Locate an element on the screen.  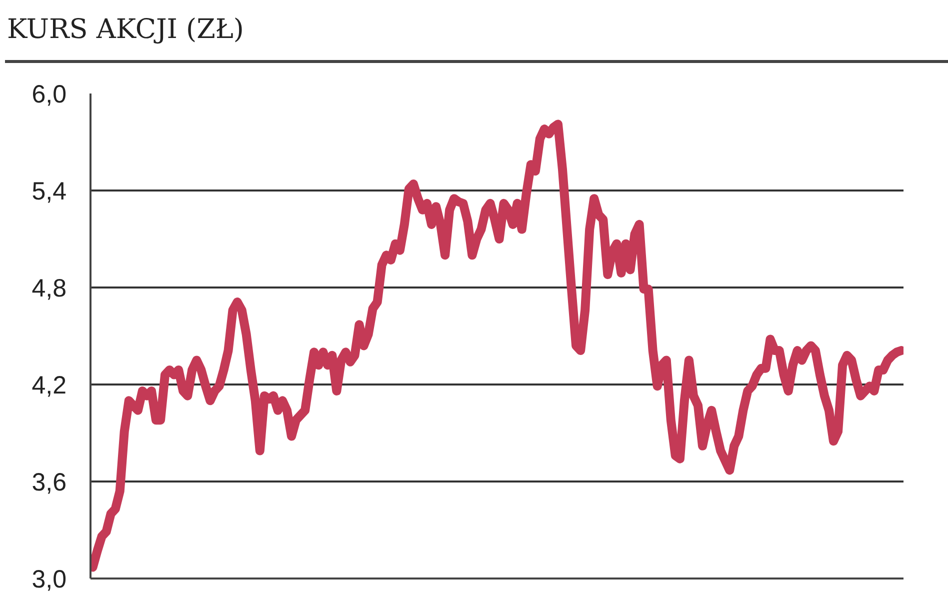
chart-title: KURS AKCJI (ZŁ) is located at coordinates (125, 30).